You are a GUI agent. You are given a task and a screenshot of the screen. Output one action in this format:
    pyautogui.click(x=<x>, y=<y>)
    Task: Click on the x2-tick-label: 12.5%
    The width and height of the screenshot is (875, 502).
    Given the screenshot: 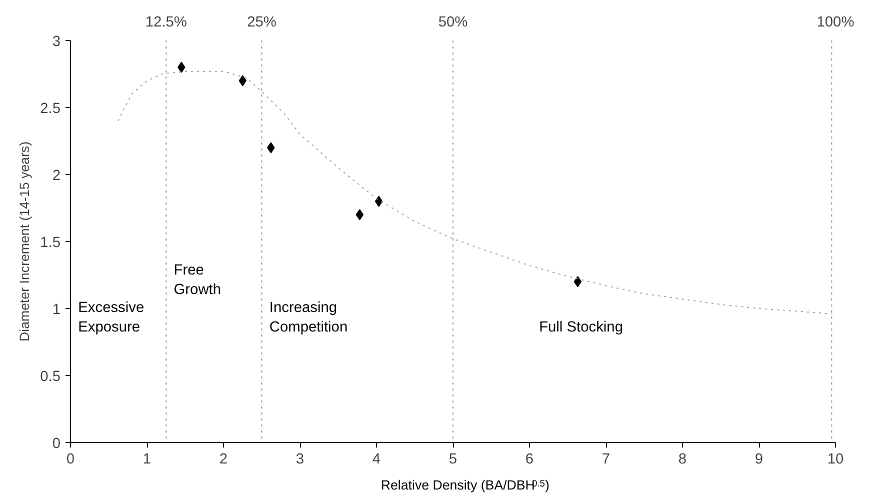 What is the action you would take?
    pyautogui.click(x=166, y=22)
    